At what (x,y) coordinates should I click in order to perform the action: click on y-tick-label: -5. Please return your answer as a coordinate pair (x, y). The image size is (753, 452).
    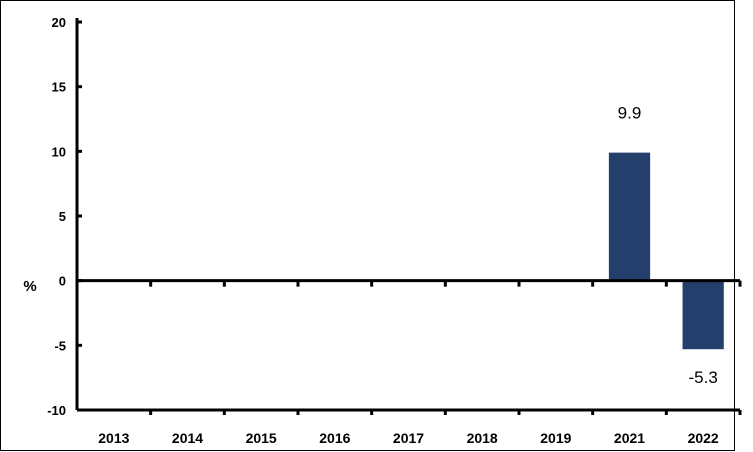
    Looking at the image, I should click on (60, 345).